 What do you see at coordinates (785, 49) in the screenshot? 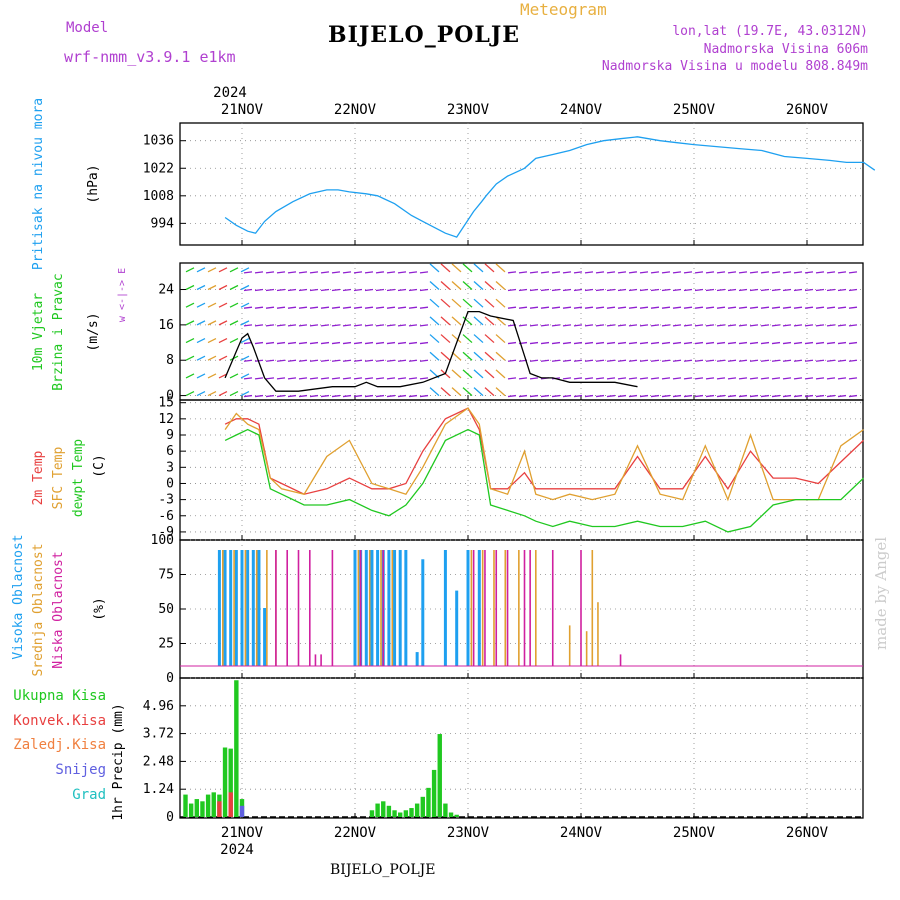
I see `altitude-label: Nadmorska Visina 606m` at bounding box center [785, 49].